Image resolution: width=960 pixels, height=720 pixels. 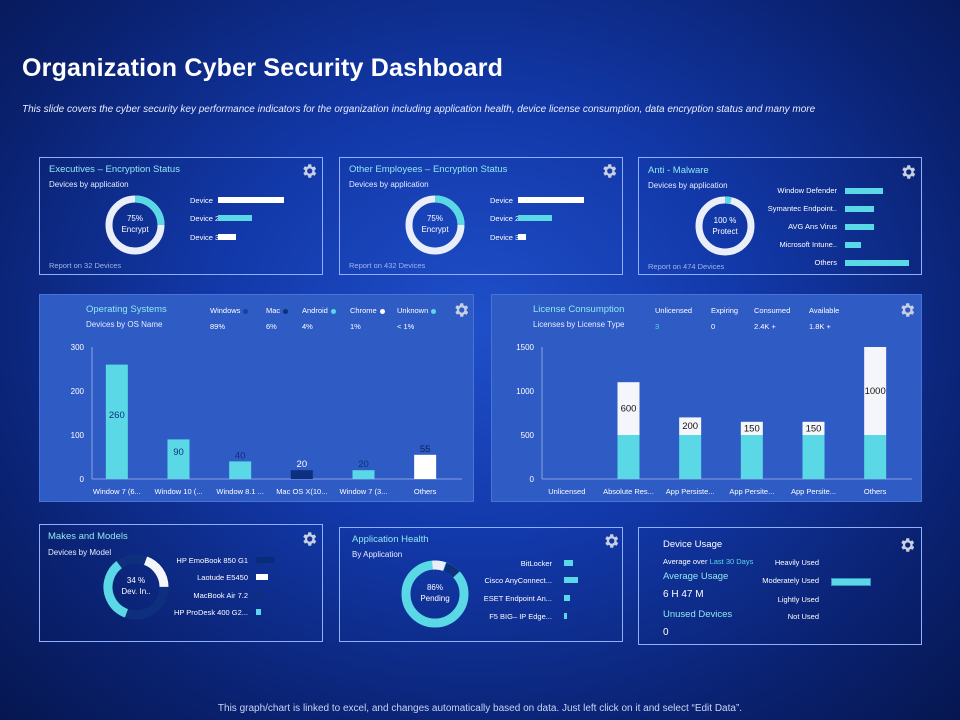 I want to click on y-tick-label: 100, so click(x=78, y=435).